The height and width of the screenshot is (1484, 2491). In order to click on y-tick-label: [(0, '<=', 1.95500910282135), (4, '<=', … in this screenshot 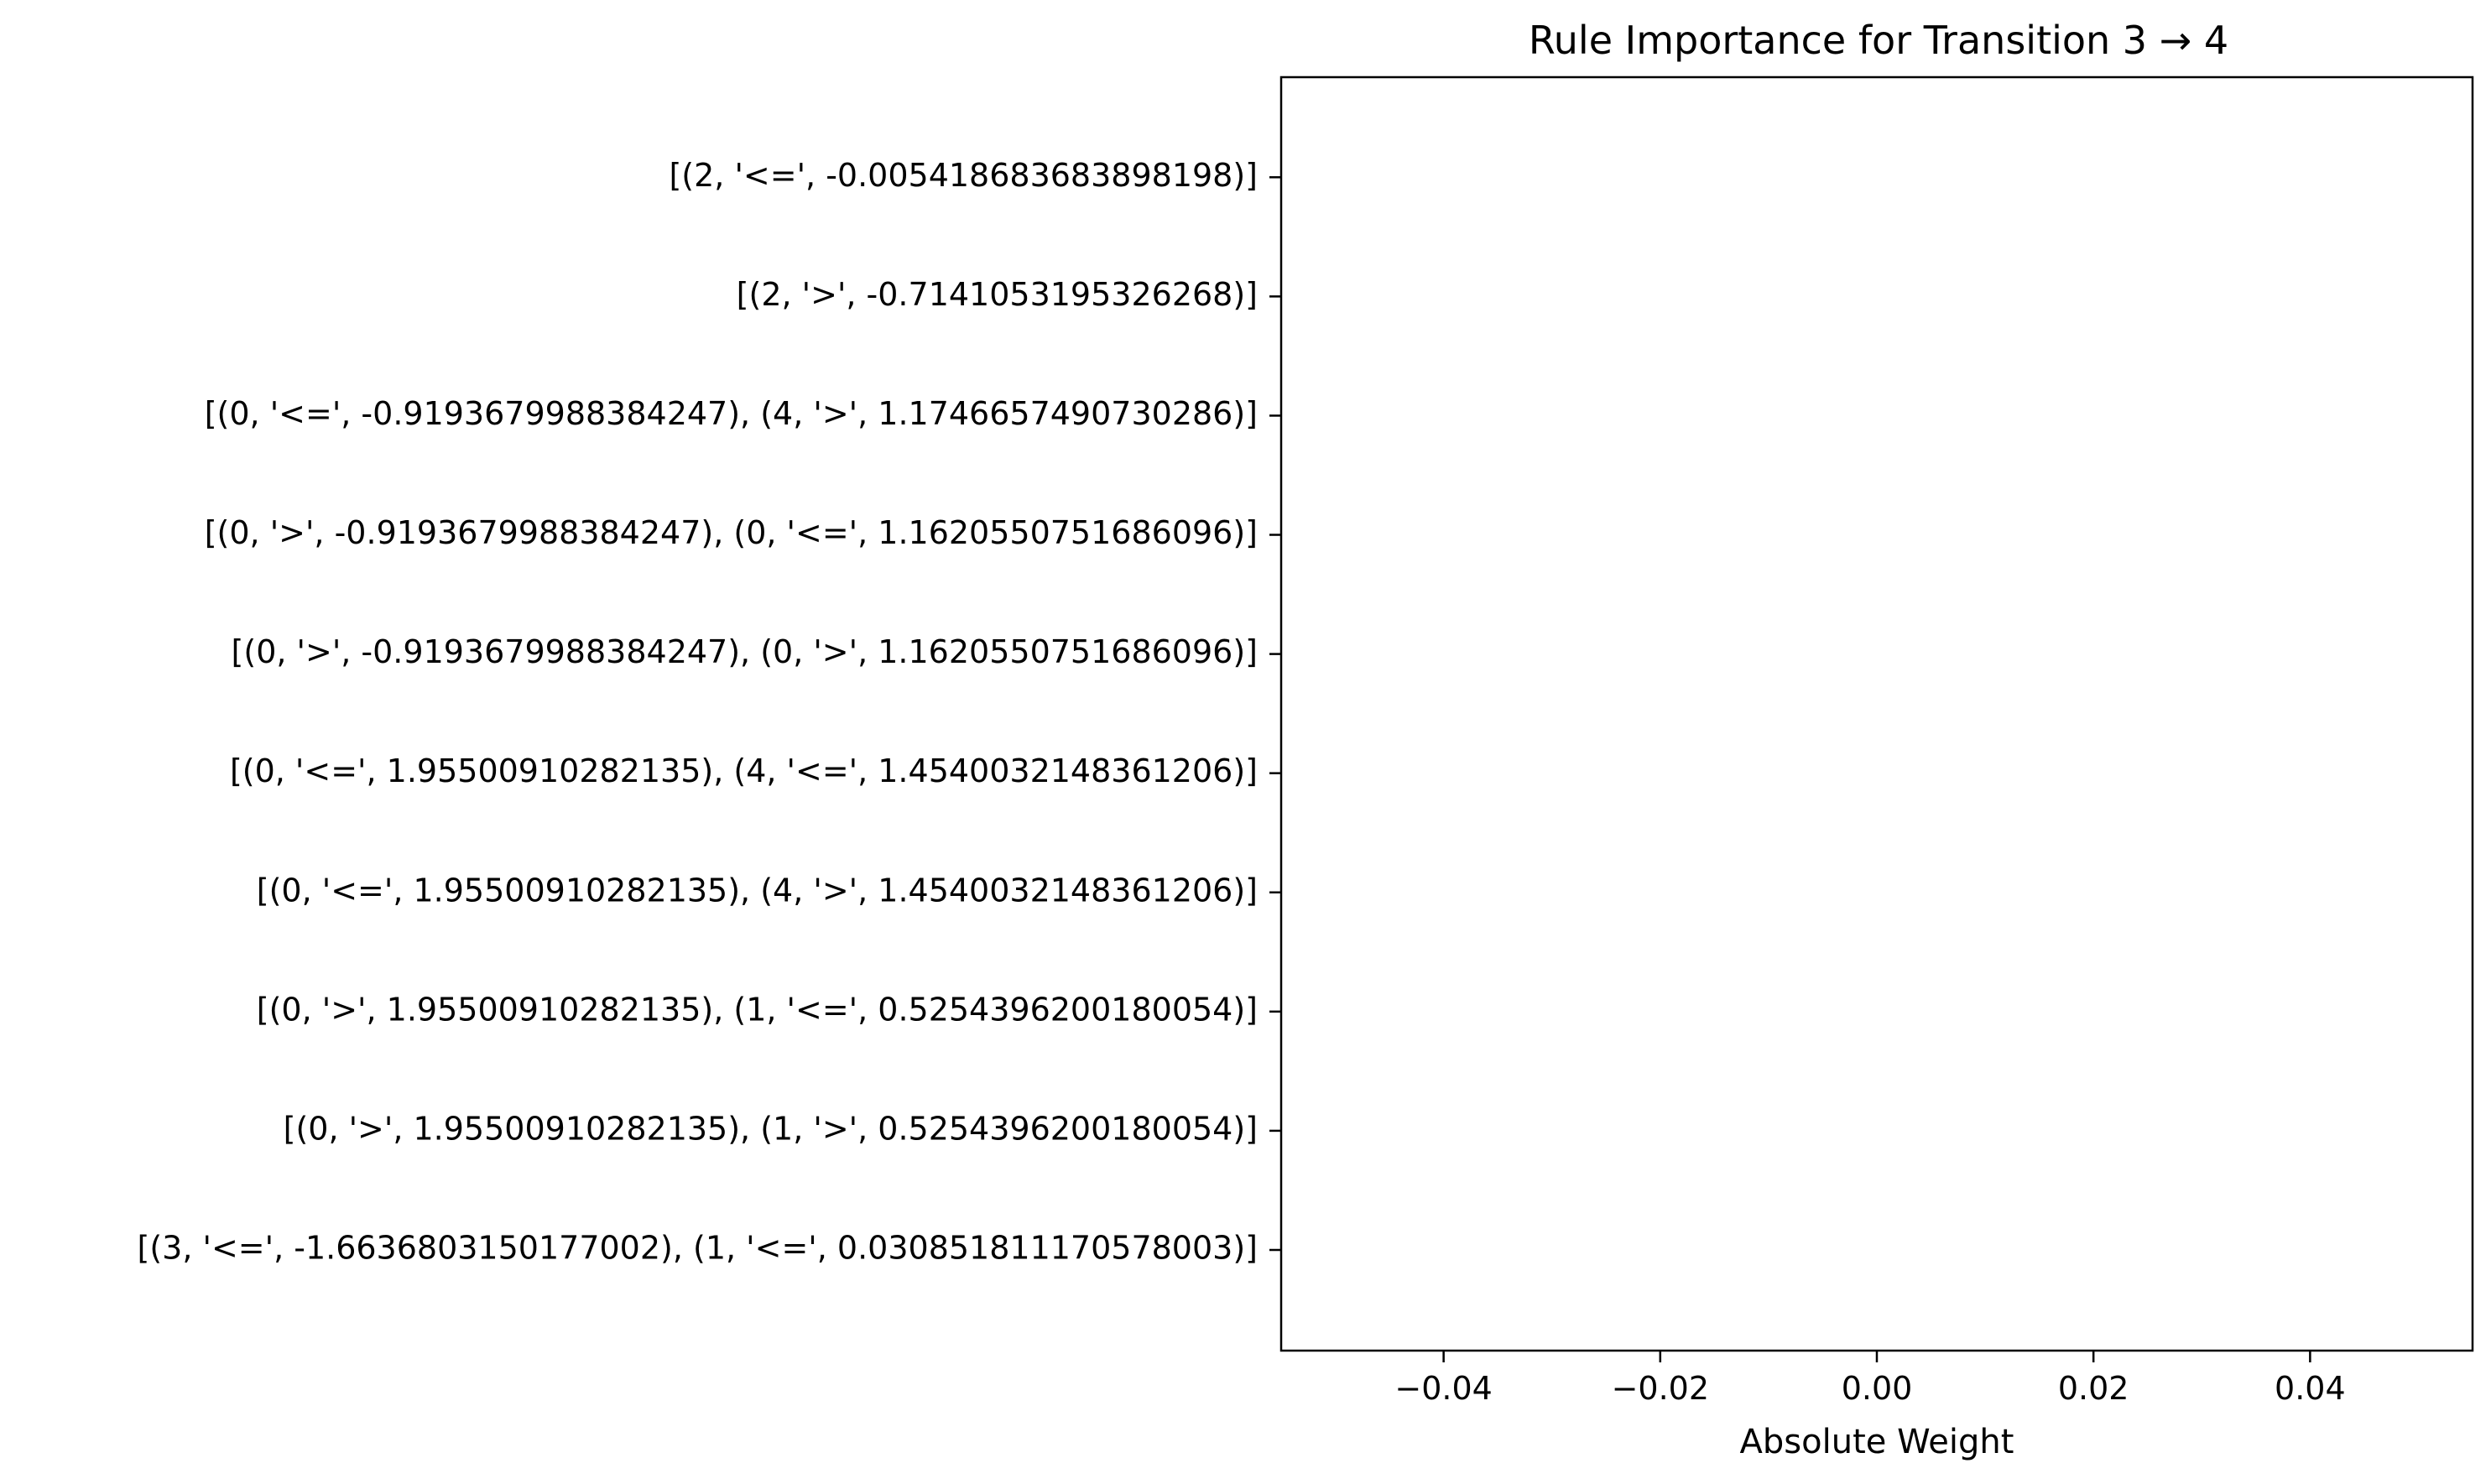, I will do `click(744, 770)`.